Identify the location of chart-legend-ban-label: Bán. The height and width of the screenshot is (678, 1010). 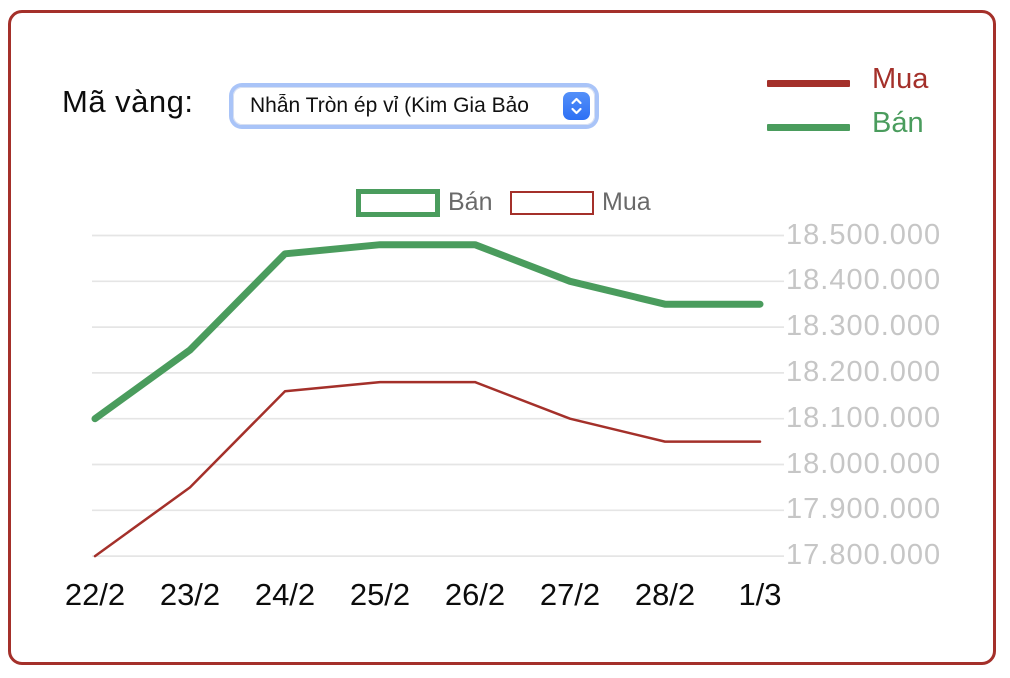
(470, 202).